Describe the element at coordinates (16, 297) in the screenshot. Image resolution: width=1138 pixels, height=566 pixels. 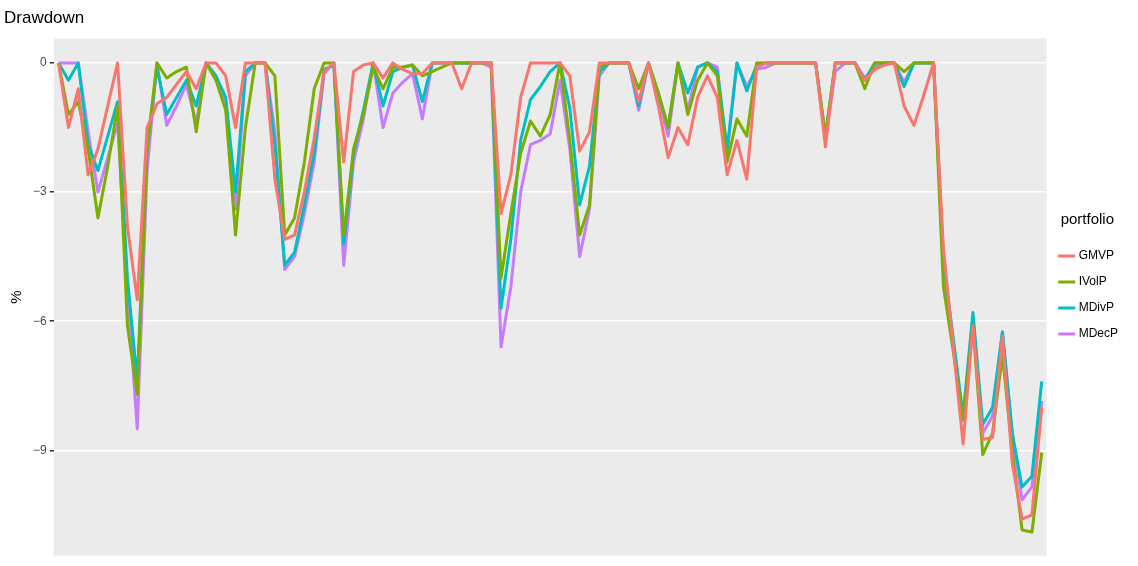
I see `y-axis-title: %` at that location.